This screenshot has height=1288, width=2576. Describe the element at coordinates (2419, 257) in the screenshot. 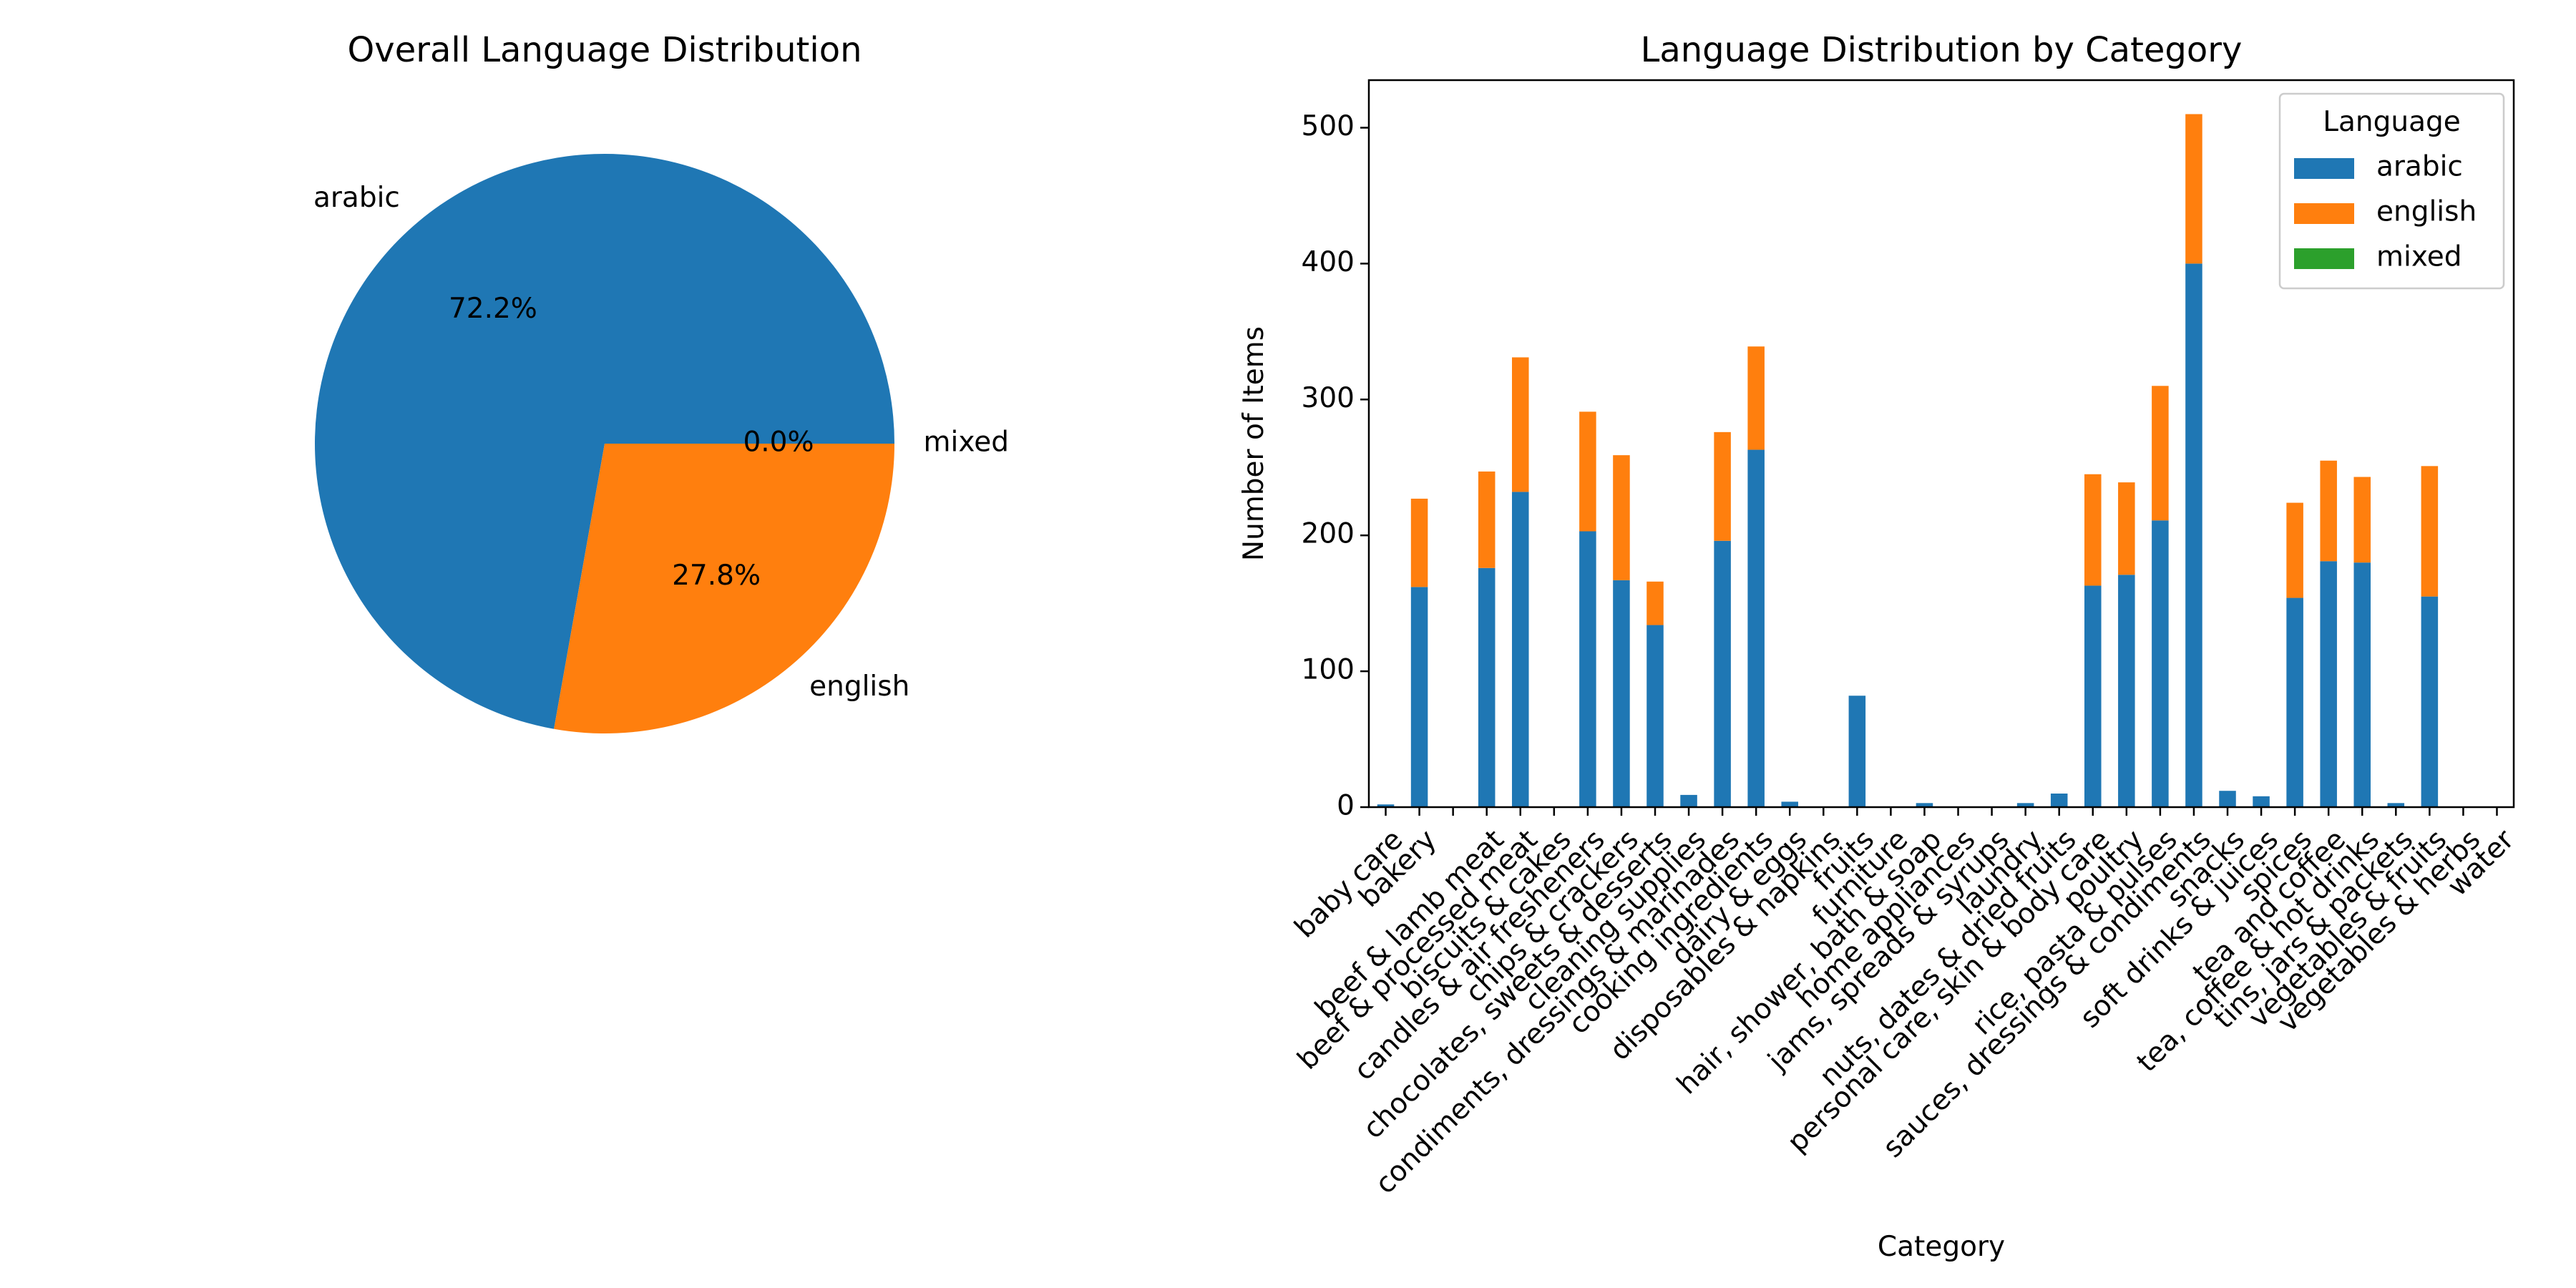

I see `legend-label-mixed: mixed` at that location.